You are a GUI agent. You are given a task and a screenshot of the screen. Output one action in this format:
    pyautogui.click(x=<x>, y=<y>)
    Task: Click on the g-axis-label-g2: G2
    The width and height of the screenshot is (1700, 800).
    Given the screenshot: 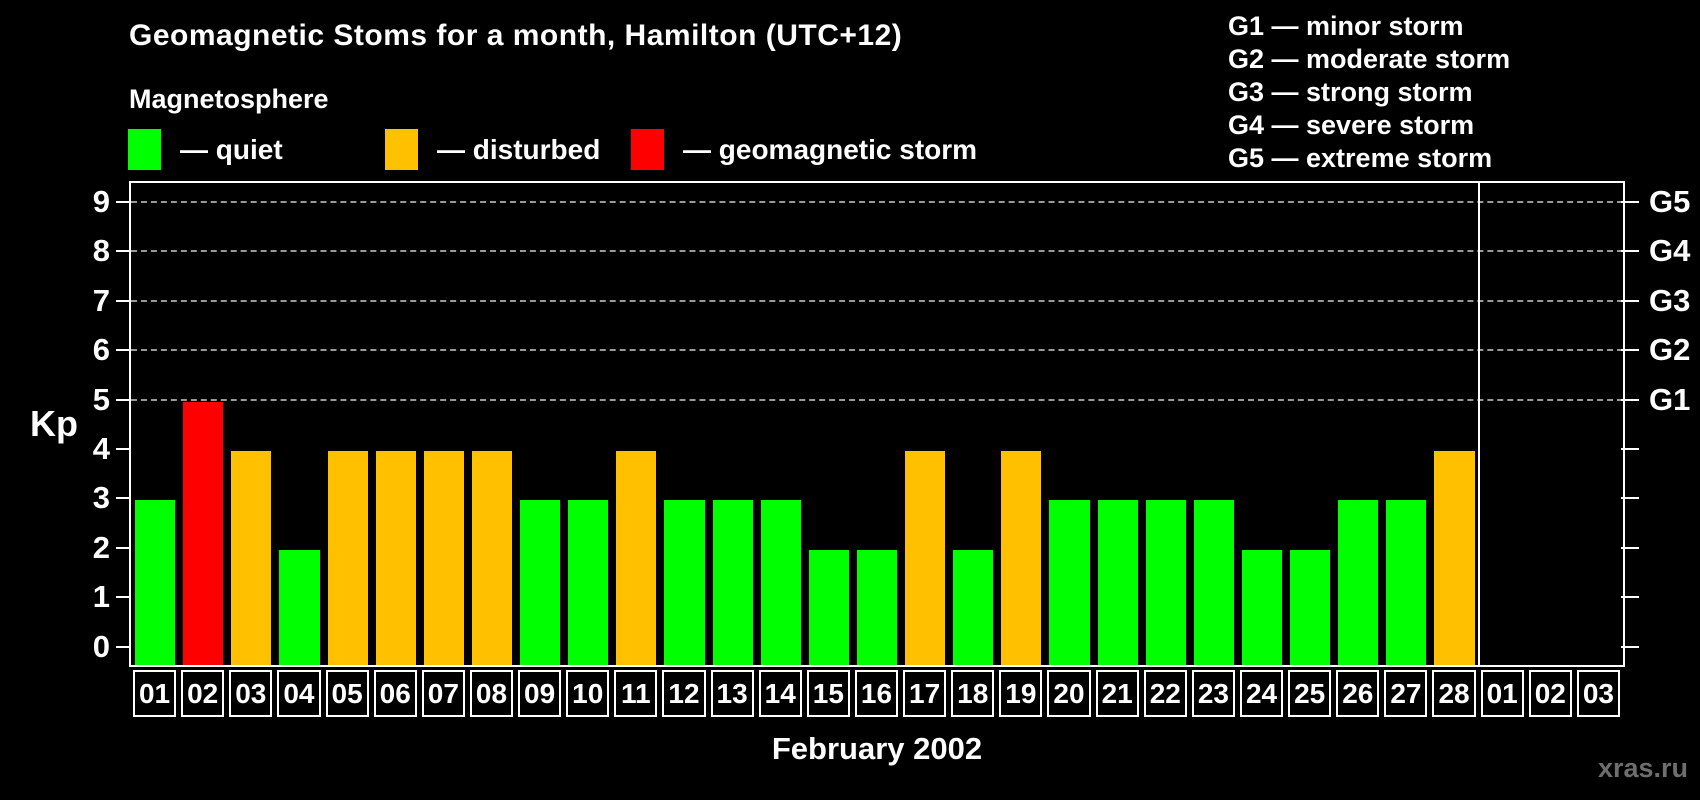 What is the action you would take?
    pyautogui.click(x=1670, y=350)
    